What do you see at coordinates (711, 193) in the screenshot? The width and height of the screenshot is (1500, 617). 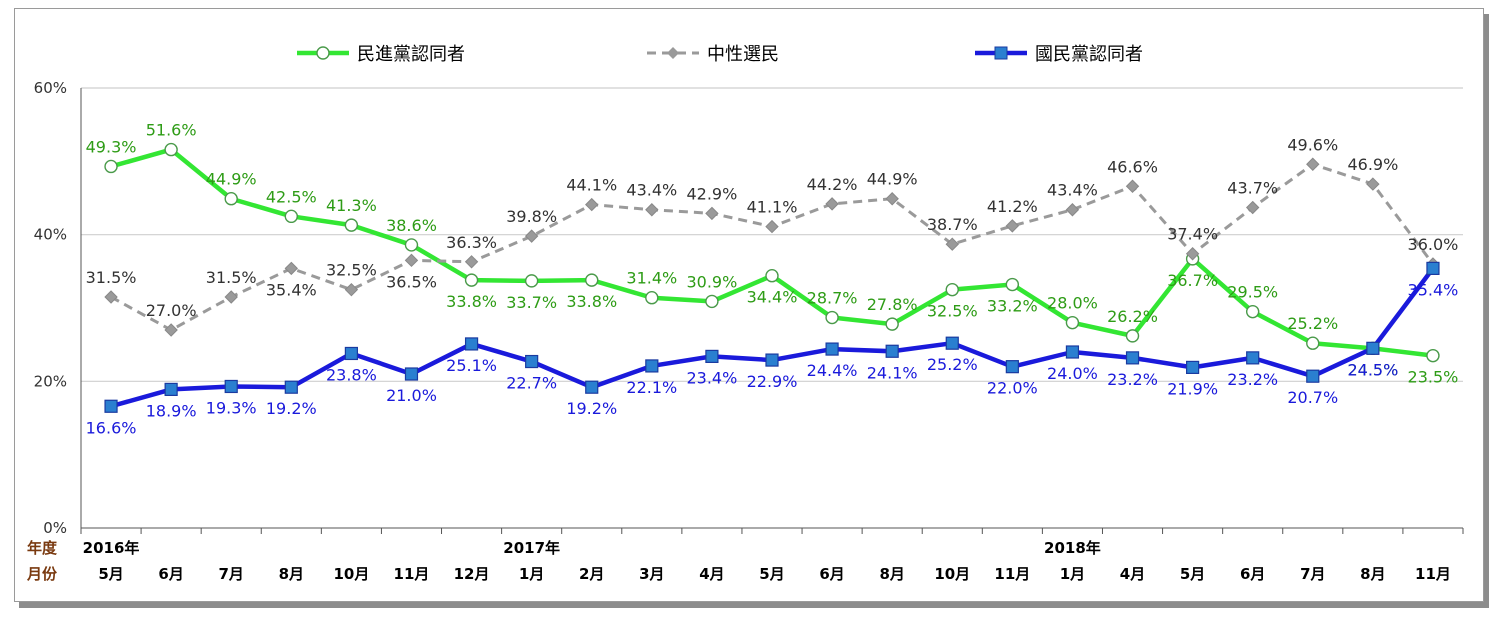 I see `data-label: 42.9%` at bounding box center [711, 193].